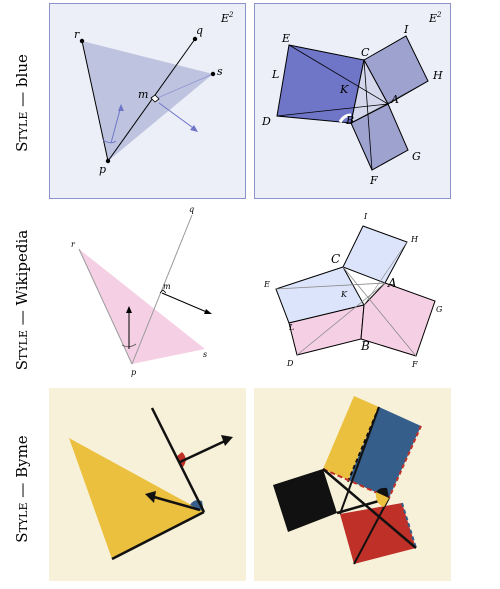 Image resolution: width=500 pixels, height=589 pixels. I want to click on segment-pq, so click(178, 460).